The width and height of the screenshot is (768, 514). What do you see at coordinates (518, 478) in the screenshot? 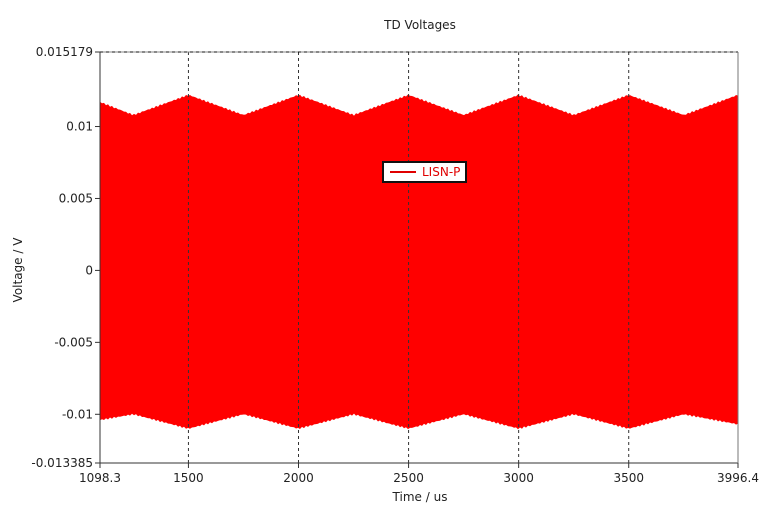
I see `x-tick-label: 3000` at bounding box center [518, 478].